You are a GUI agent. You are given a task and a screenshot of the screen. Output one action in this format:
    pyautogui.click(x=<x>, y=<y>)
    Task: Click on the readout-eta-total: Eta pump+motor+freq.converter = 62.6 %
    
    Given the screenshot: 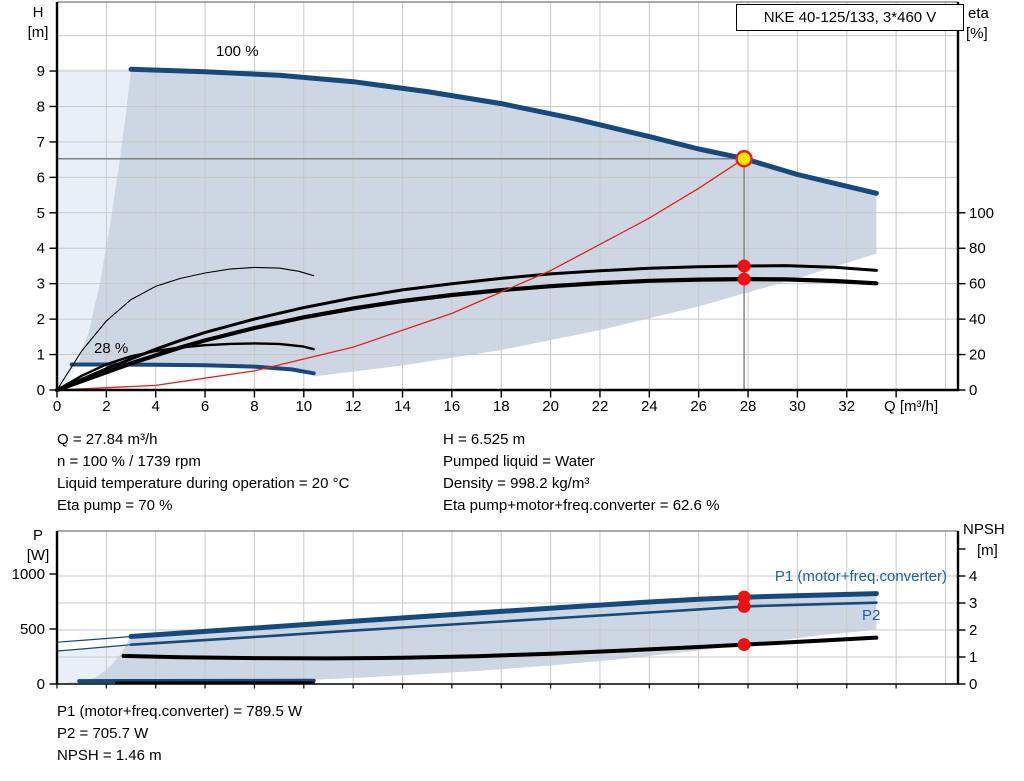 What is the action you would take?
    pyautogui.click(x=581, y=505)
    